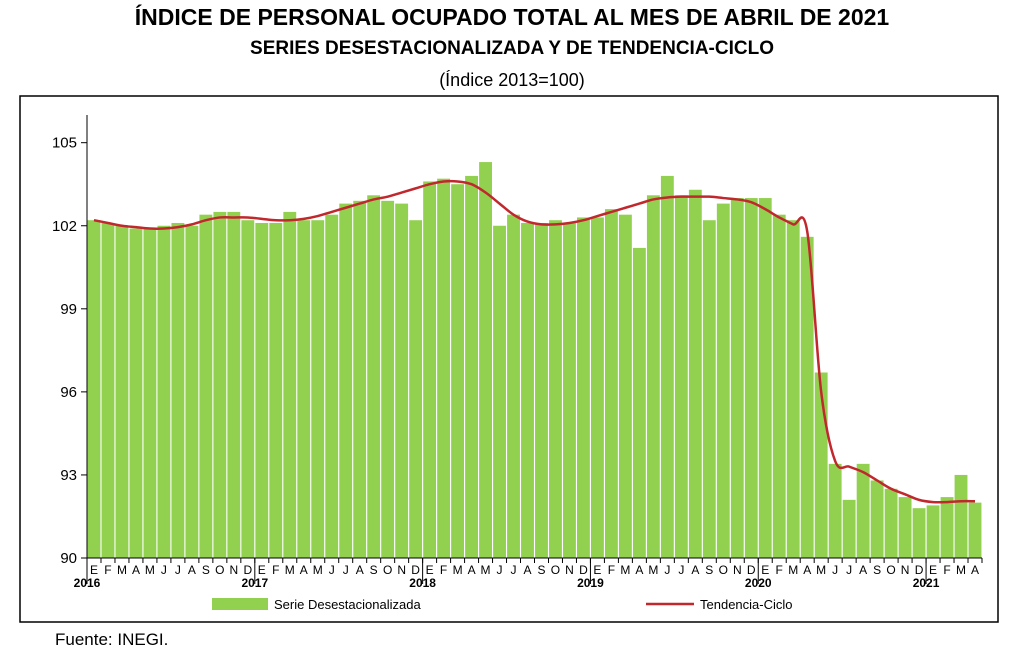 The image size is (1024, 660). I want to click on y-tick-label: 105, so click(64, 143).